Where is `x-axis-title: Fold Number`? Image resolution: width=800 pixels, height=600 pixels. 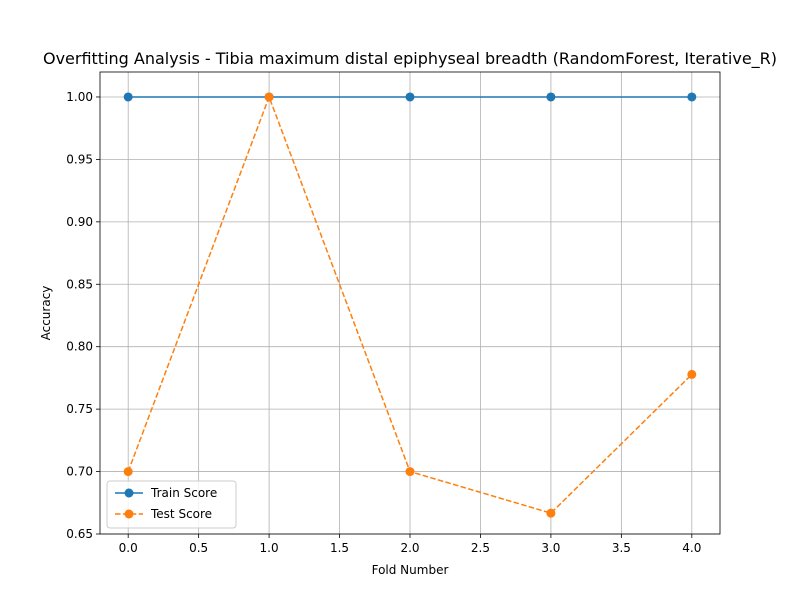
x-axis-title: Fold Number is located at coordinates (410, 570).